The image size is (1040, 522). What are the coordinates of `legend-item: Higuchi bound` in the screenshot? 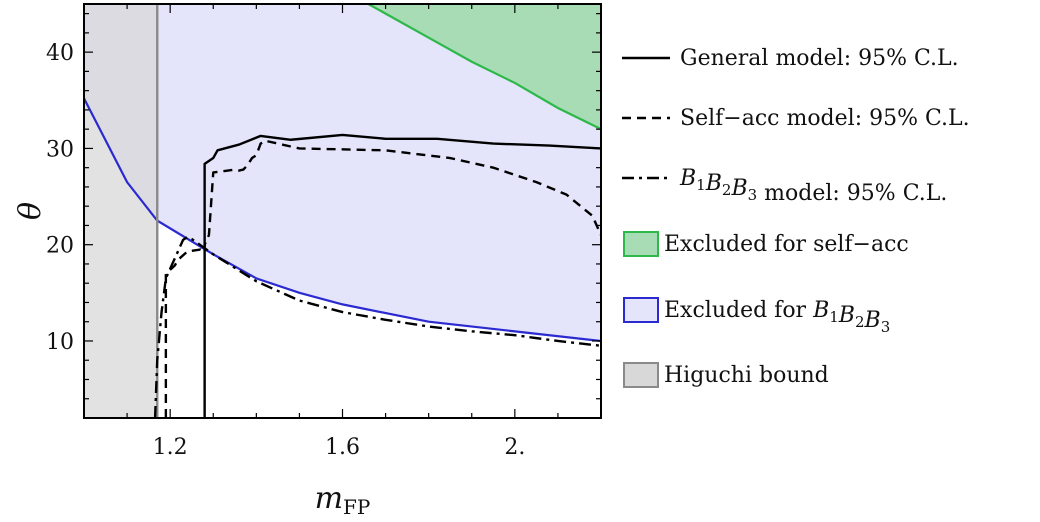 It's located at (726, 375).